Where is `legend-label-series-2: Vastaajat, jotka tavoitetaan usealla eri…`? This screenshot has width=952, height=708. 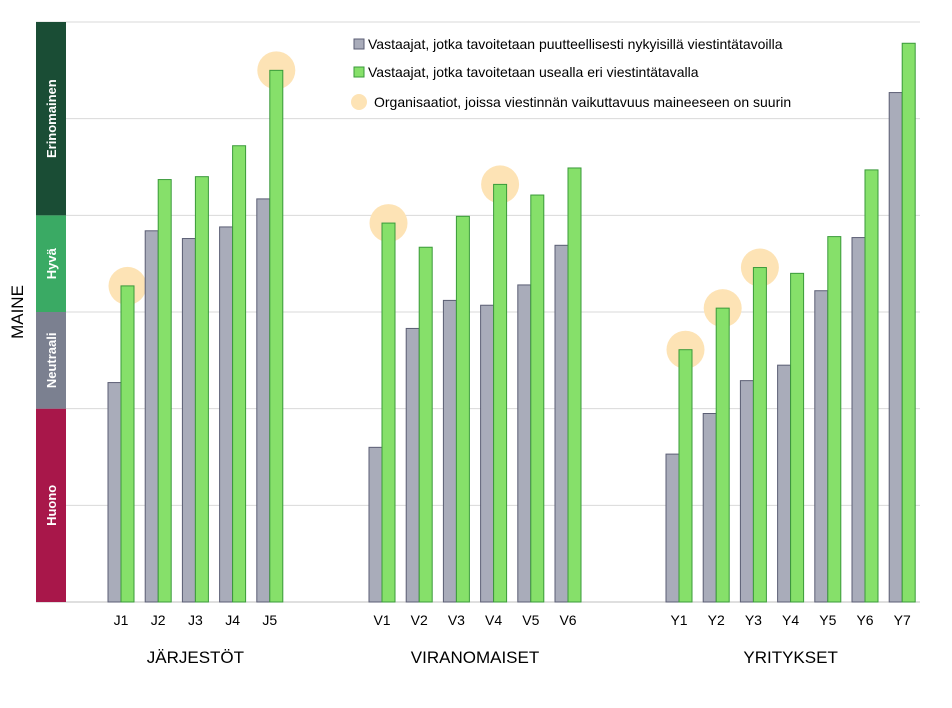 legend-label-series-2: Vastaajat, jotka tavoitetaan usealla eri… is located at coordinates (533, 72).